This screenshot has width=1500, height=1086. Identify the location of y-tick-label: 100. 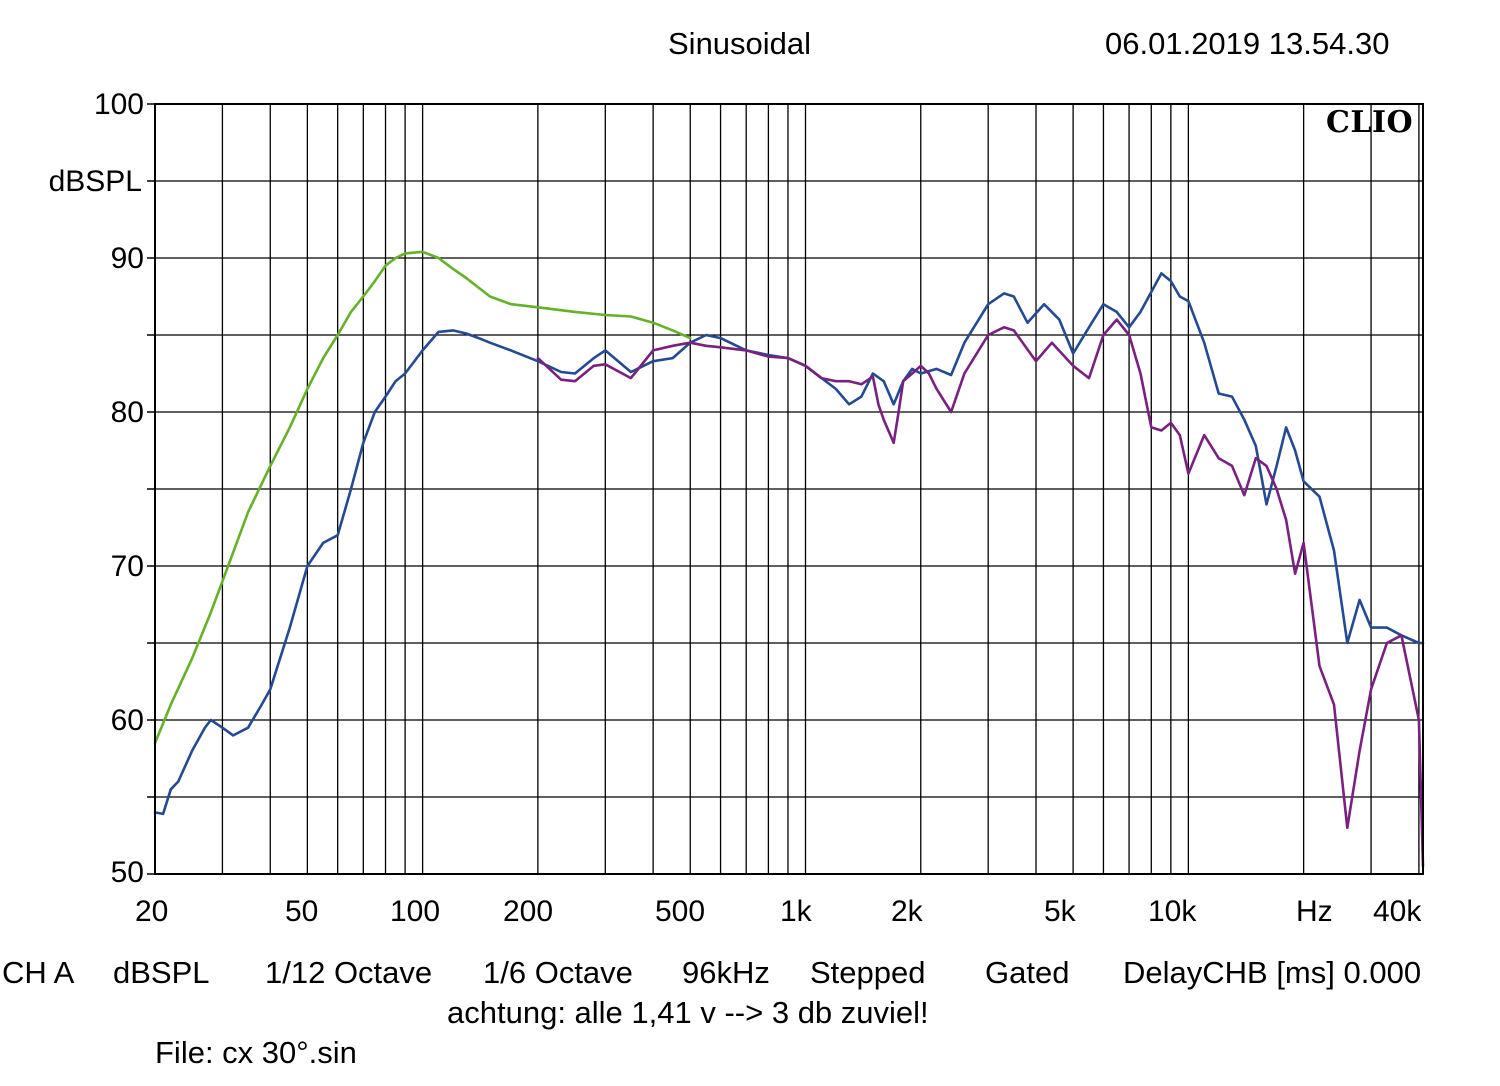
(118, 104).